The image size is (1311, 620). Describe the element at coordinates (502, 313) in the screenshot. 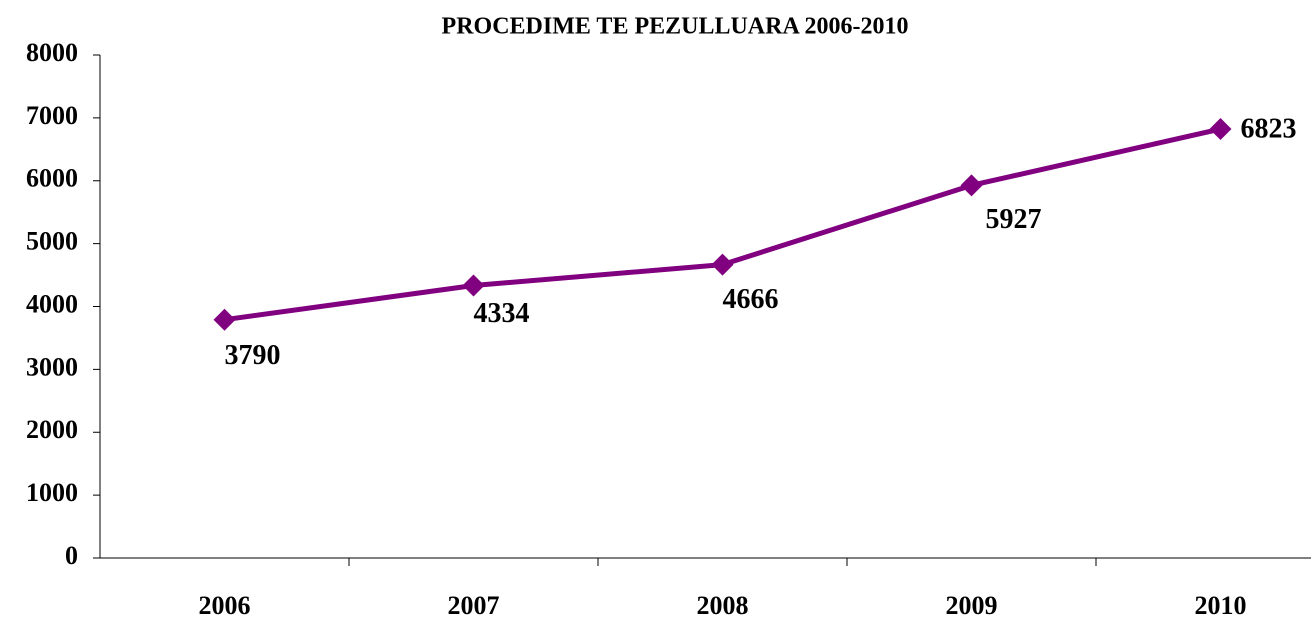

I see `data-label: 4334` at that location.